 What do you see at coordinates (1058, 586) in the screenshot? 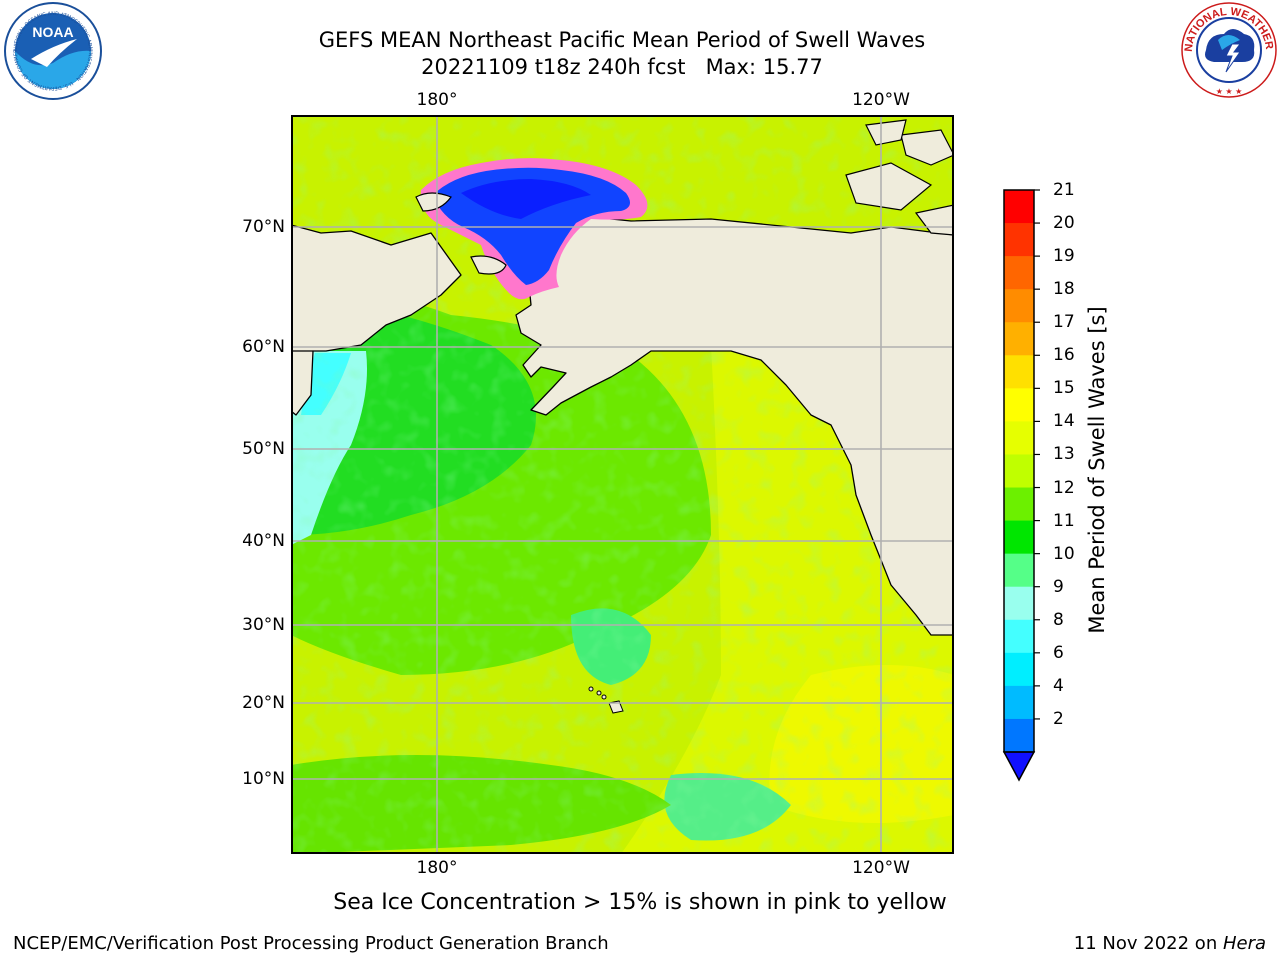
I see `colorbar-tick-label: 9` at bounding box center [1058, 586].